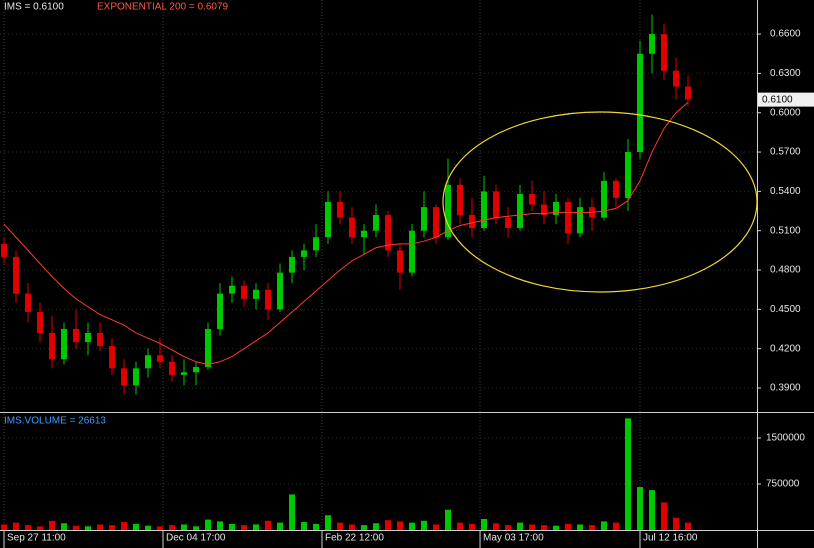 The width and height of the screenshot is (814, 548). Describe the element at coordinates (785, 270) in the screenshot. I see `y-tick-label: 0.4800` at that location.